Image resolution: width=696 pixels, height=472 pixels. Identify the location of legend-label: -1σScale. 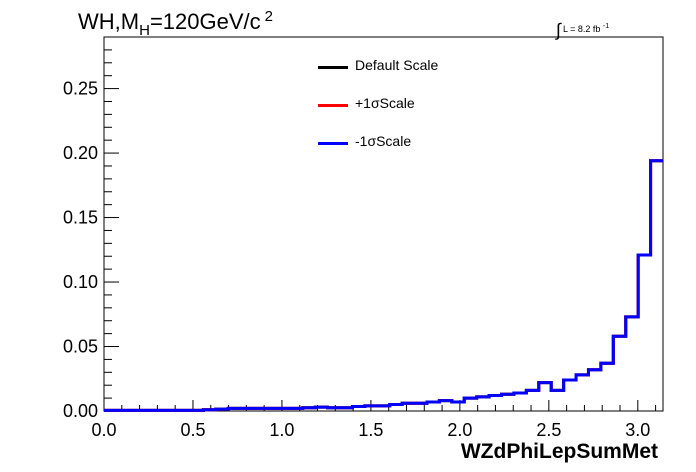
(383, 141).